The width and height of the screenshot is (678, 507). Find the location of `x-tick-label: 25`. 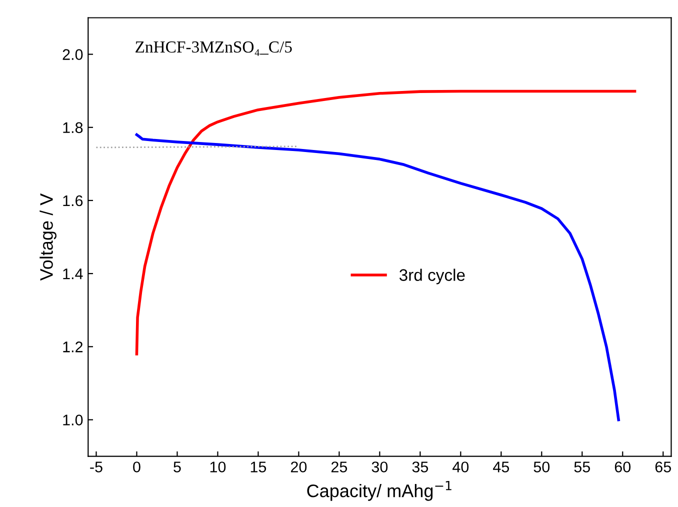

x-tick-label: 25 is located at coordinates (339, 467).